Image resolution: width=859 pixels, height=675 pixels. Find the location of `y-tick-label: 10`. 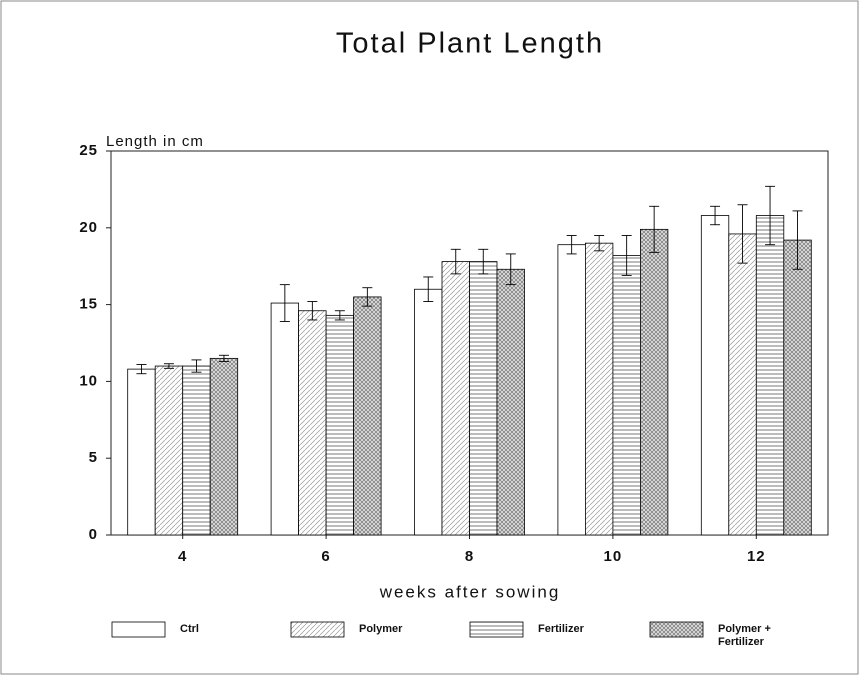

y-tick-label: 10 is located at coordinates (88, 380).